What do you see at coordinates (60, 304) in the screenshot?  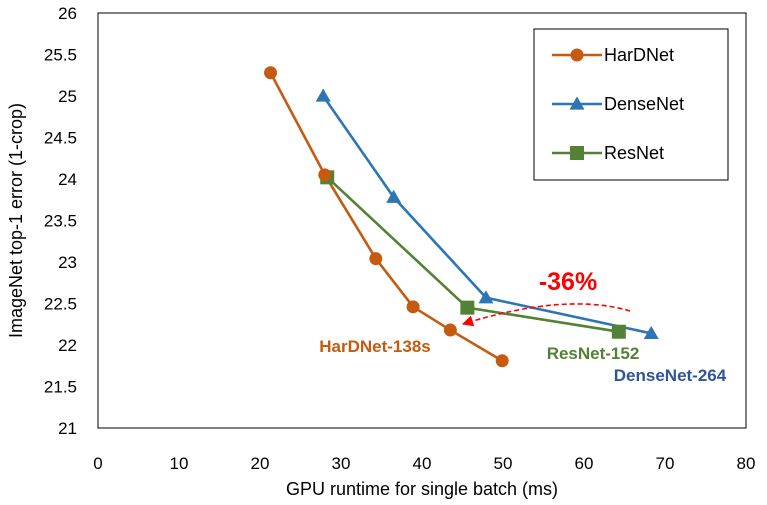 I see `y-tick-label: 22.5` at bounding box center [60, 304].